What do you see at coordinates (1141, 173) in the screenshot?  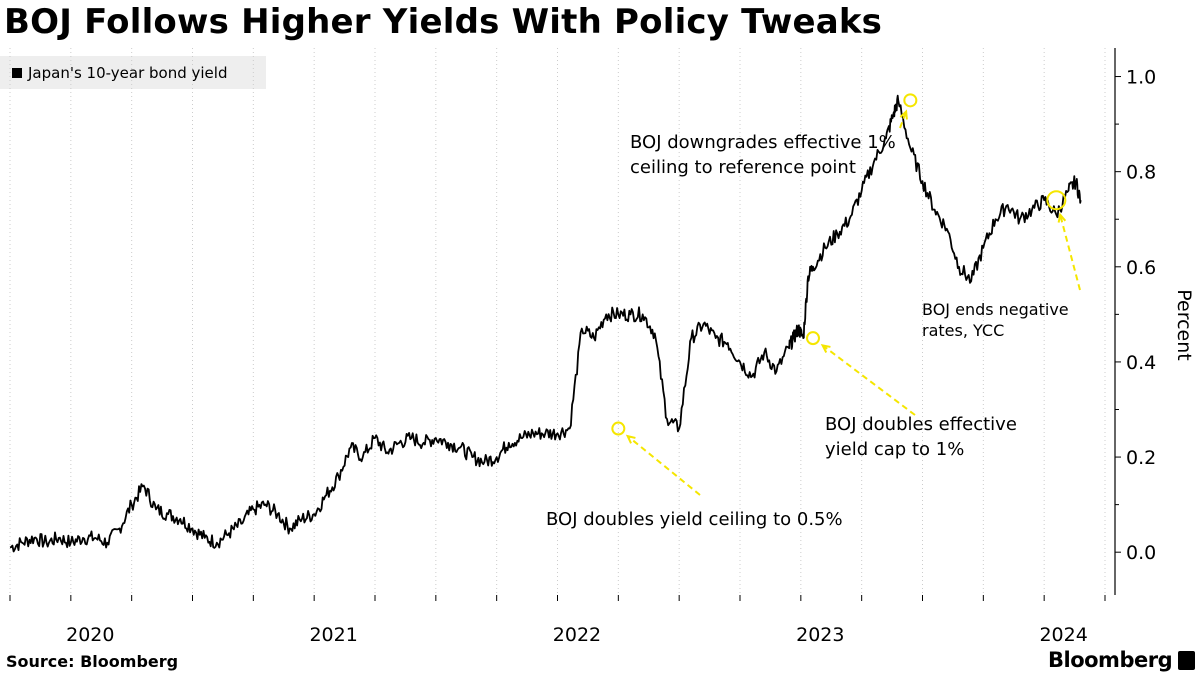 I see `y-tick-label: 0.8` at bounding box center [1141, 173].